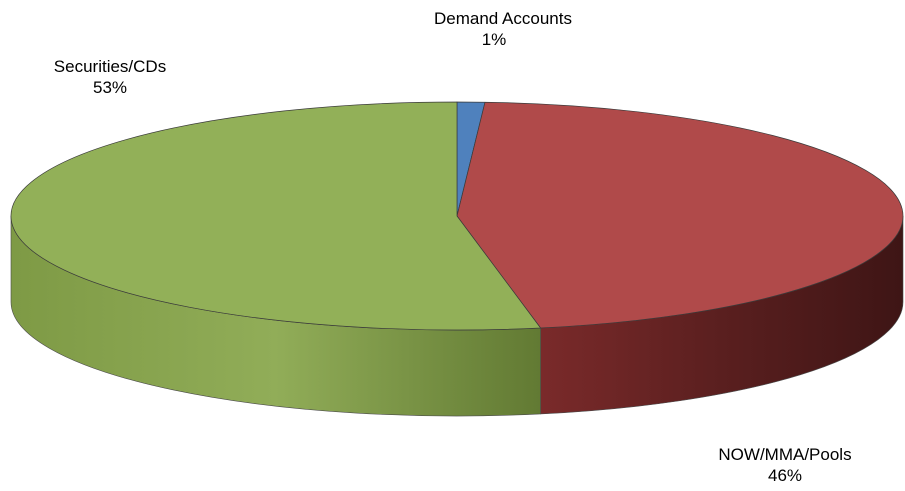  I want to click on slice-value-text: 53%, so click(110, 87).